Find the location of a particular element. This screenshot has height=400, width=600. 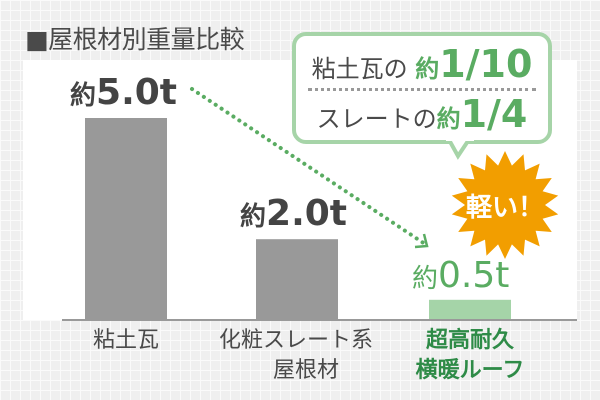

value-label-2: 約0.5t is located at coordinates (461, 275).